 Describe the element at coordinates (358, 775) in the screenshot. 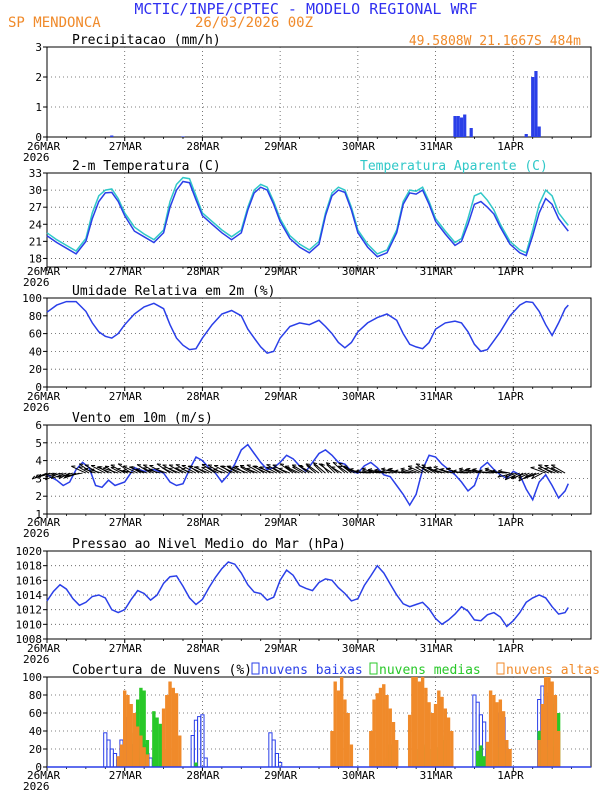

I see `clouds-day-label: 30MAR` at that location.